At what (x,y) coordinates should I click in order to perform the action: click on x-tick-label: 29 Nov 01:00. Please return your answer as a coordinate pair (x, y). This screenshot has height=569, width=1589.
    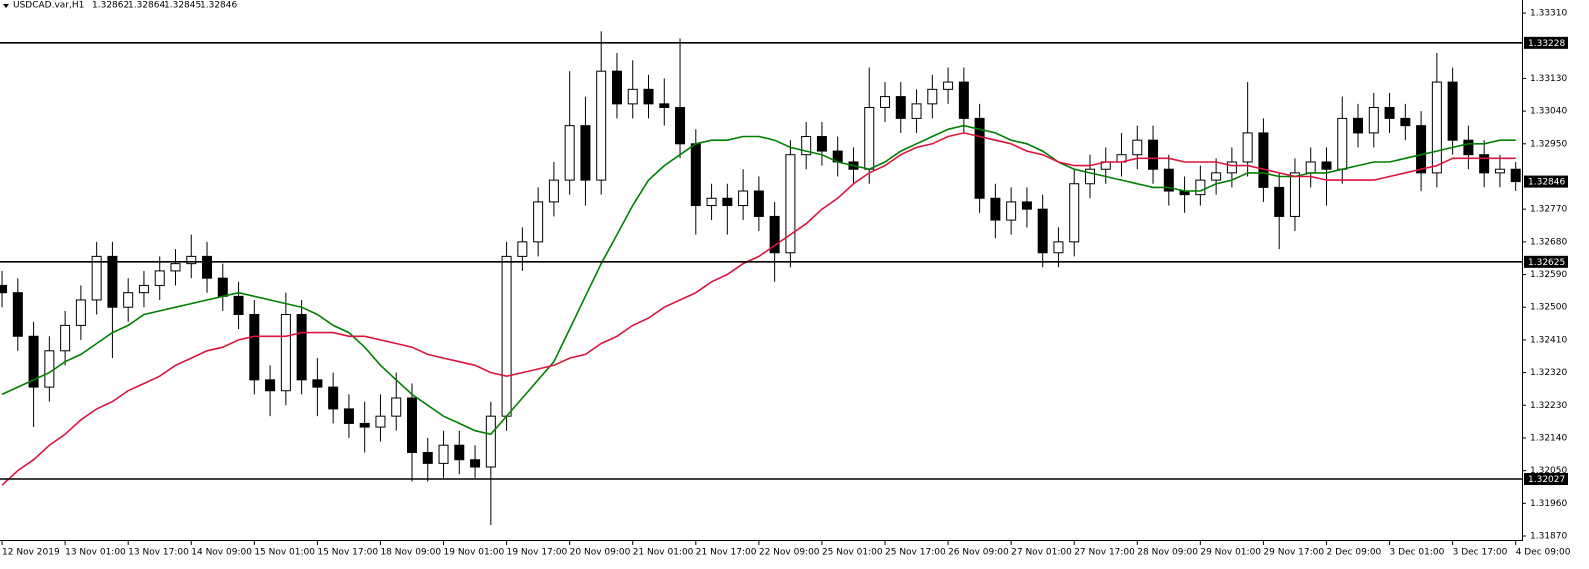
    Looking at the image, I should click on (1230, 553).